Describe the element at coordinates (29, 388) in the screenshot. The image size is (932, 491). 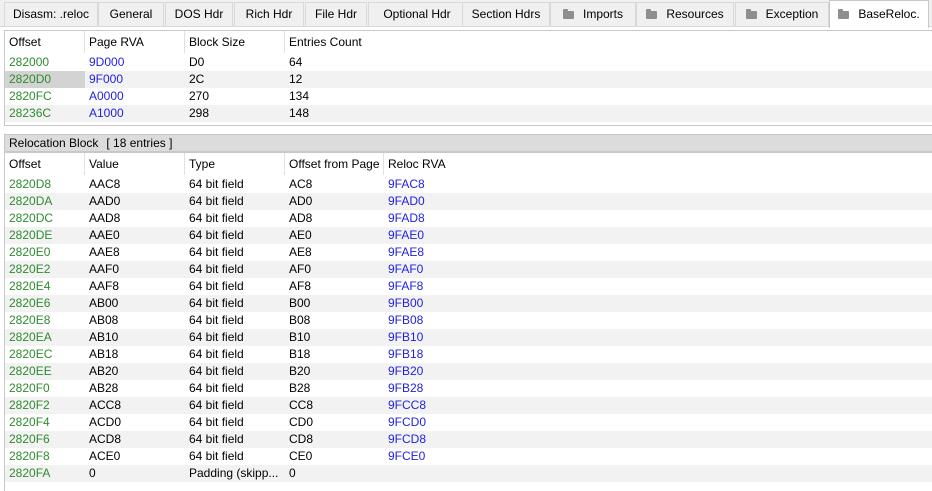
I see `cell-offset: 2820F0` at that location.